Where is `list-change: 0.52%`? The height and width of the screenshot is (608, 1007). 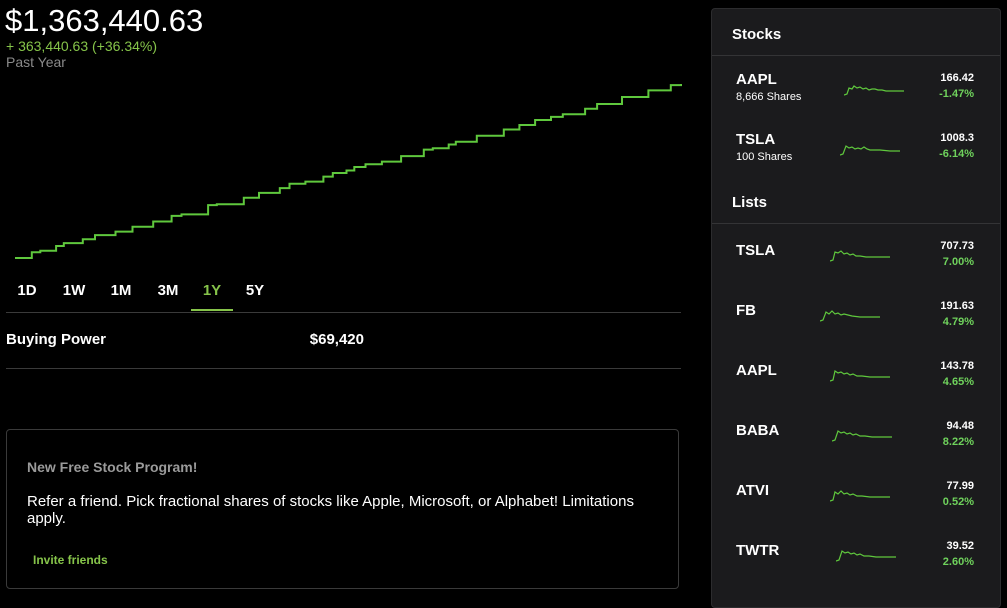
list-change: 0.52% is located at coordinates (958, 502).